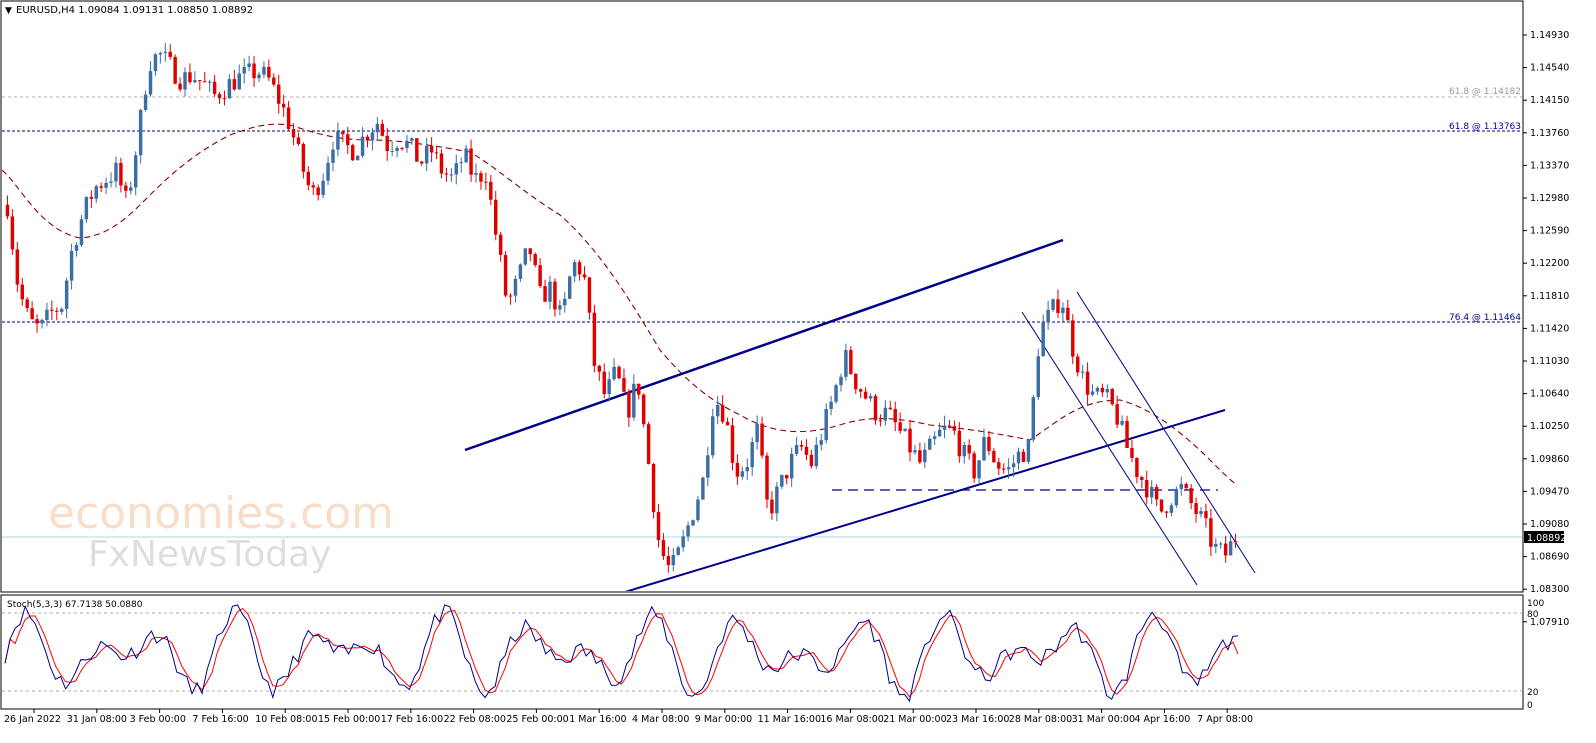 The image size is (1596, 743). What do you see at coordinates (1109, 448) in the screenshot?
I see `falling-channel-lower` at bounding box center [1109, 448].